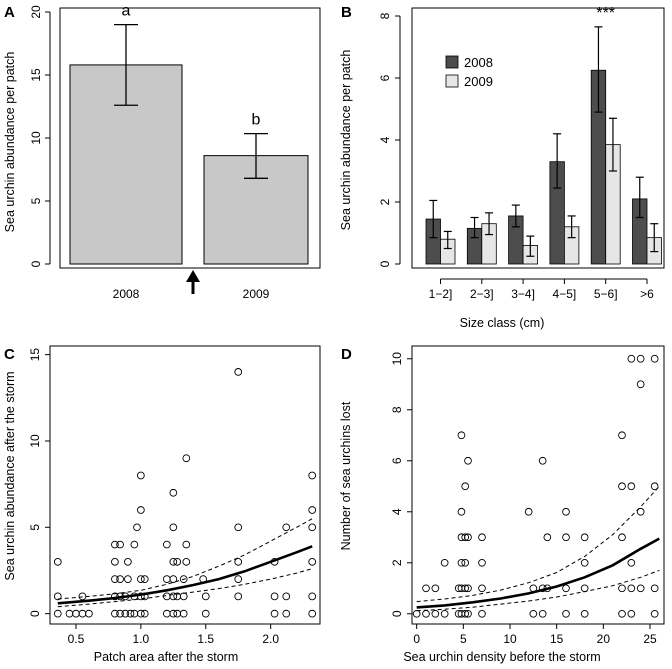 The height and width of the screenshot is (669, 672). I want to click on x-tick-label: 2009, so click(256, 294).